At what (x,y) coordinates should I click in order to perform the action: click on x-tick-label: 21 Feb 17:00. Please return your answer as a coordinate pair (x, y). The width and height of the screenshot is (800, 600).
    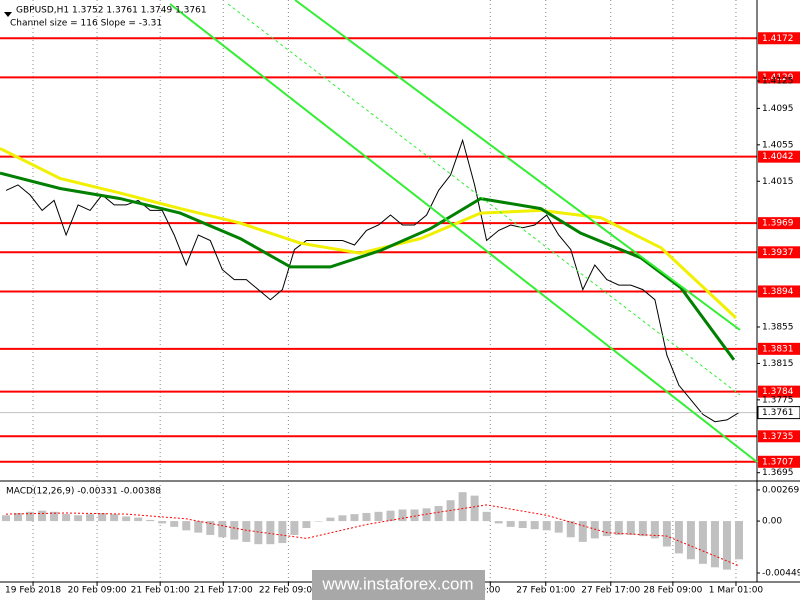
    Looking at the image, I should click on (223, 591).